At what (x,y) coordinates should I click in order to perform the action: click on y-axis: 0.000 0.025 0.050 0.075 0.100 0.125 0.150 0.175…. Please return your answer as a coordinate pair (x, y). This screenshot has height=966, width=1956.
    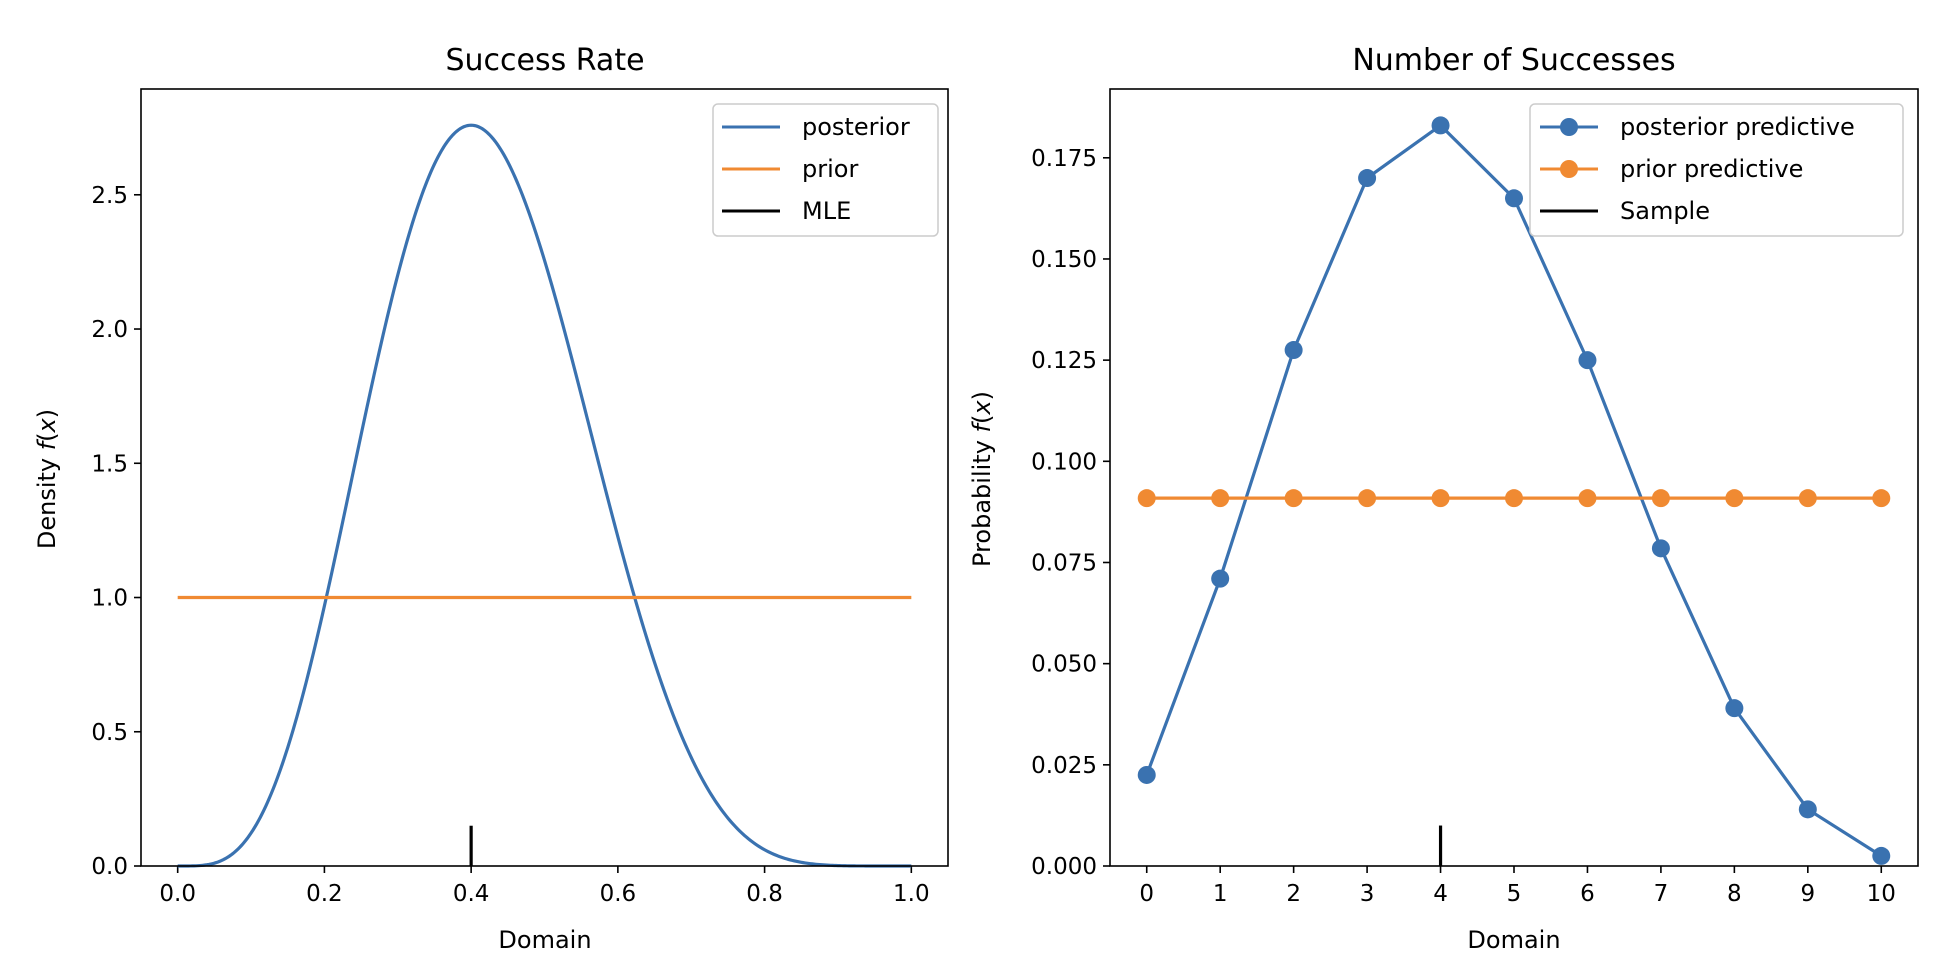
    Looking at the image, I should click on (1039, 513).